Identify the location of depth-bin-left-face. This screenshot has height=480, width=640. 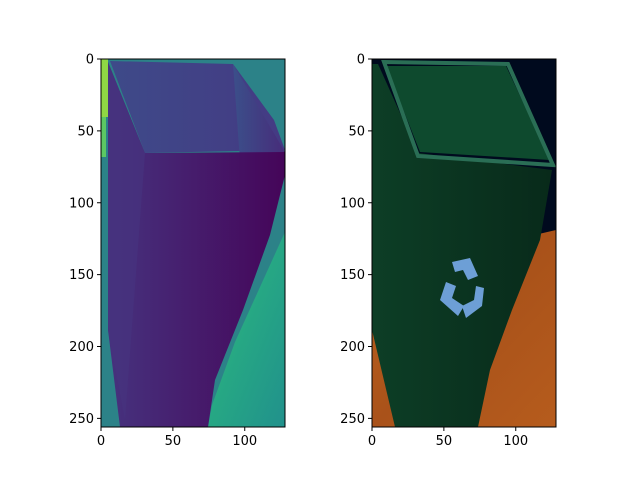
(126, 241).